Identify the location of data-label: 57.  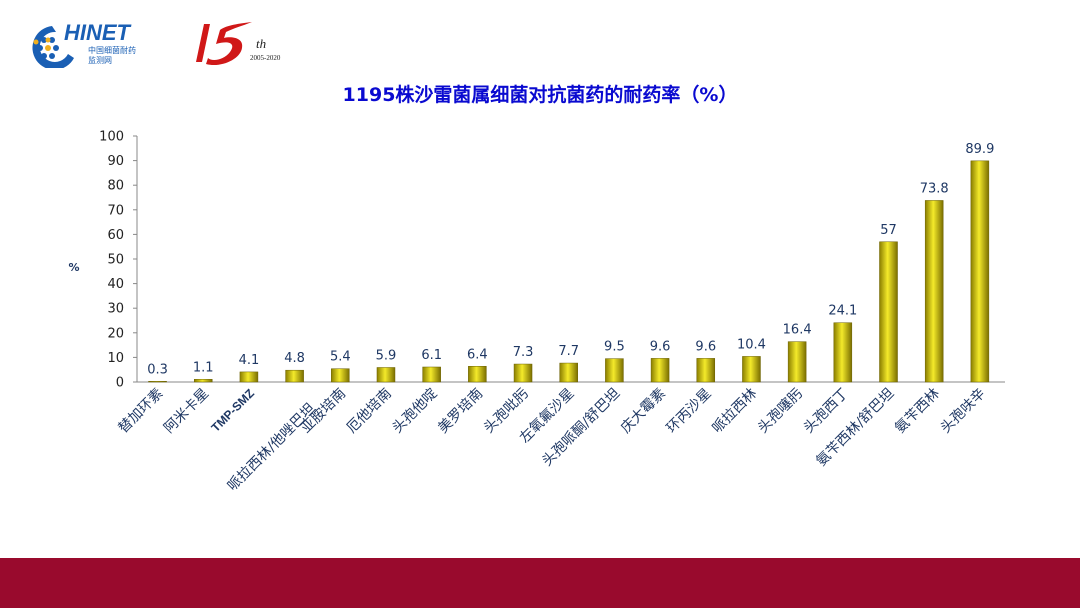
(888, 230).